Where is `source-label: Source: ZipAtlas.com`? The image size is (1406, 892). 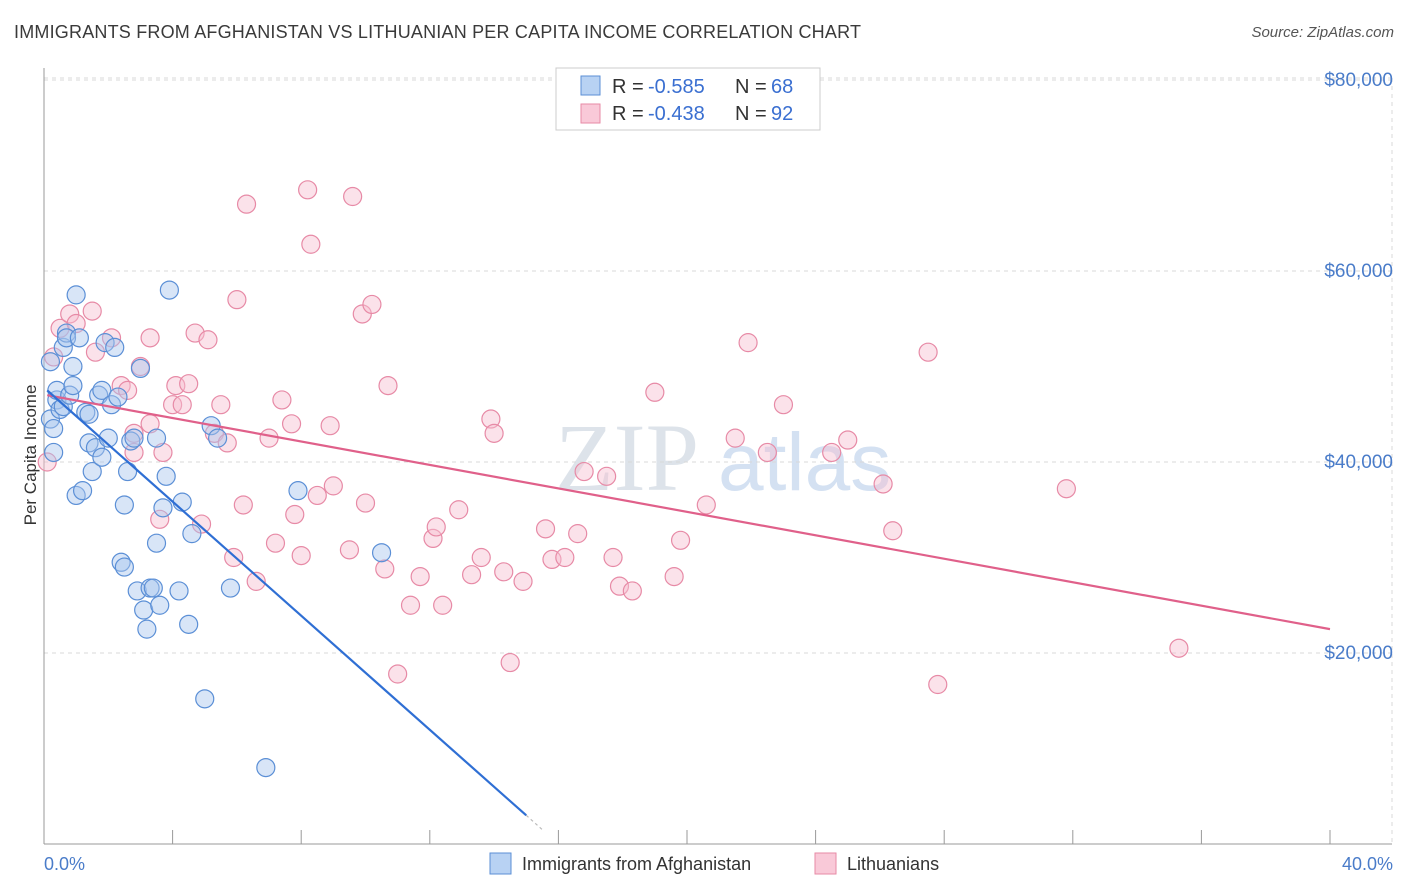
source-label: Source: ZipAtlas.com is located at coordinates (1322, 32).